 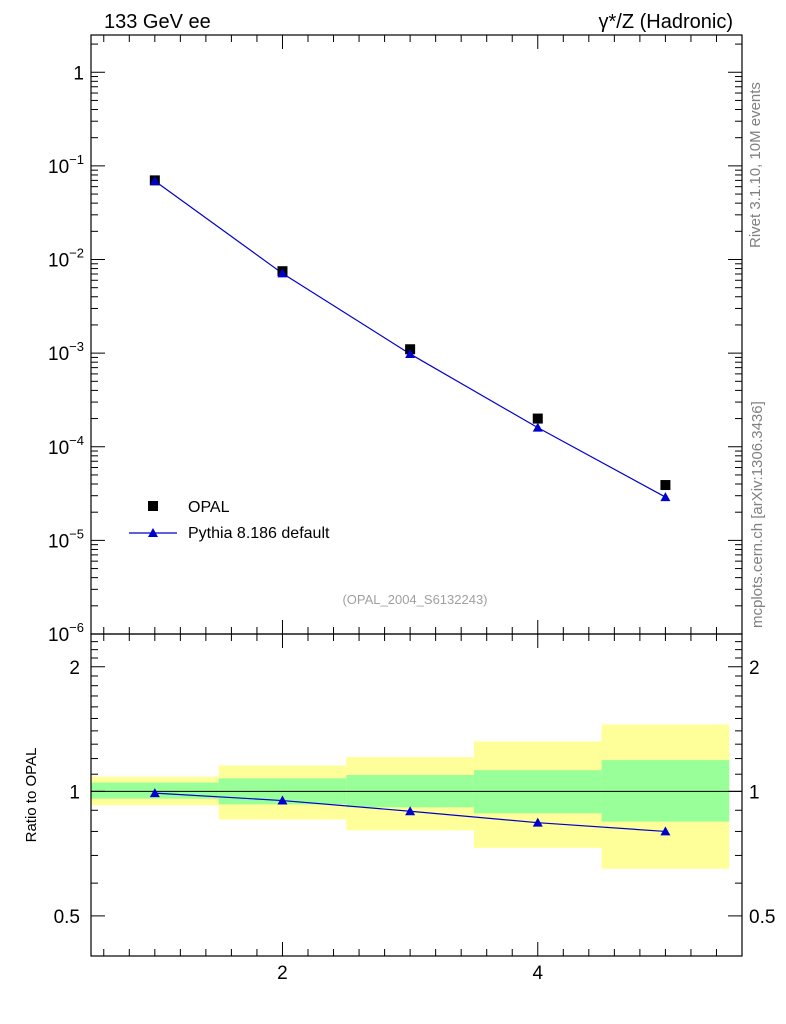 I want to click on legend-label-pythia: Pythia 8.186 default, so click(x=259, y=533).